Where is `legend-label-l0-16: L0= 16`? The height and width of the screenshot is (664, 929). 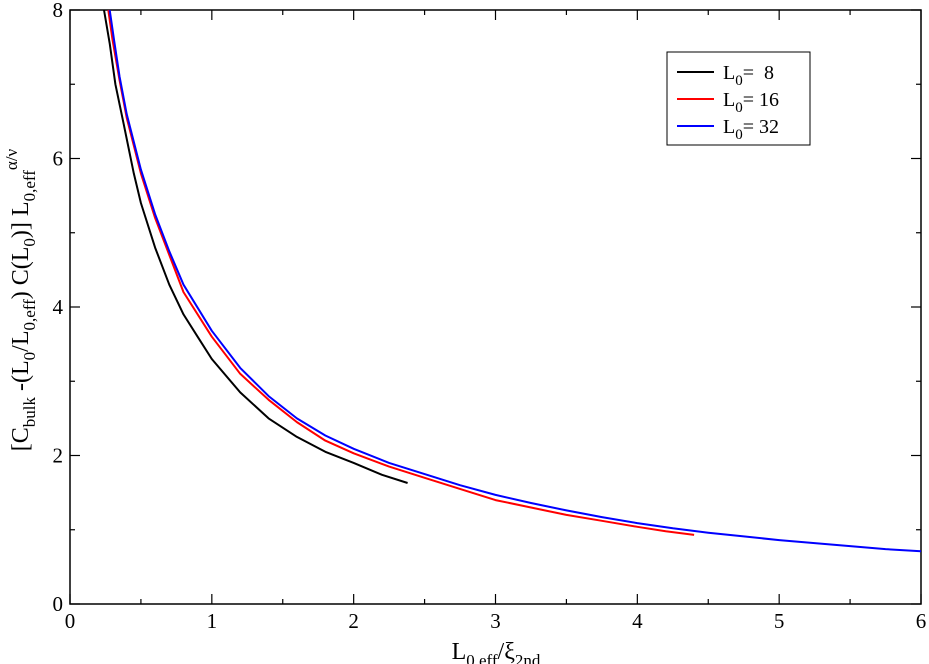
legend-label-l0-16: L0= 16 is located at coordinates (751, 102).